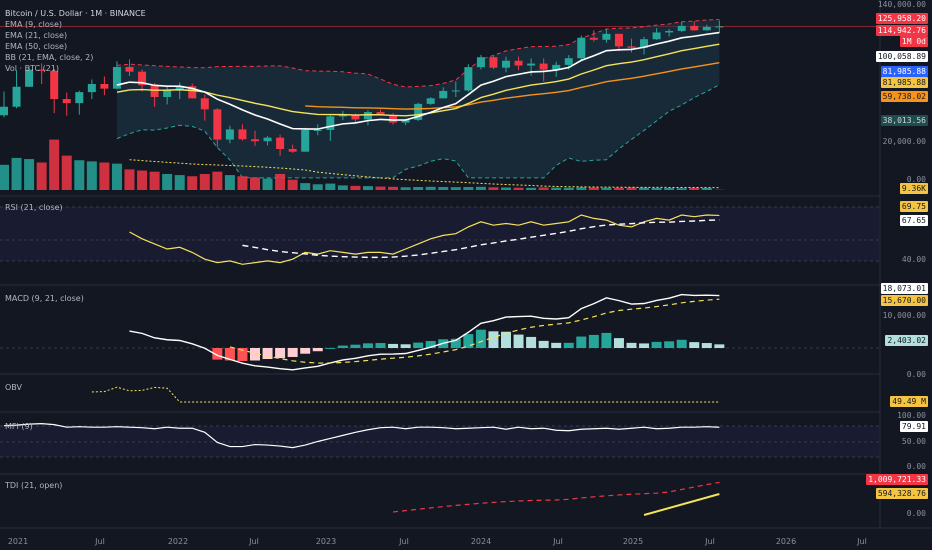  What do you see at coordinates (913, 220) in the screenshot?
I see `rsi-ma-badge: 67.65` at bounding box center [913, 220].